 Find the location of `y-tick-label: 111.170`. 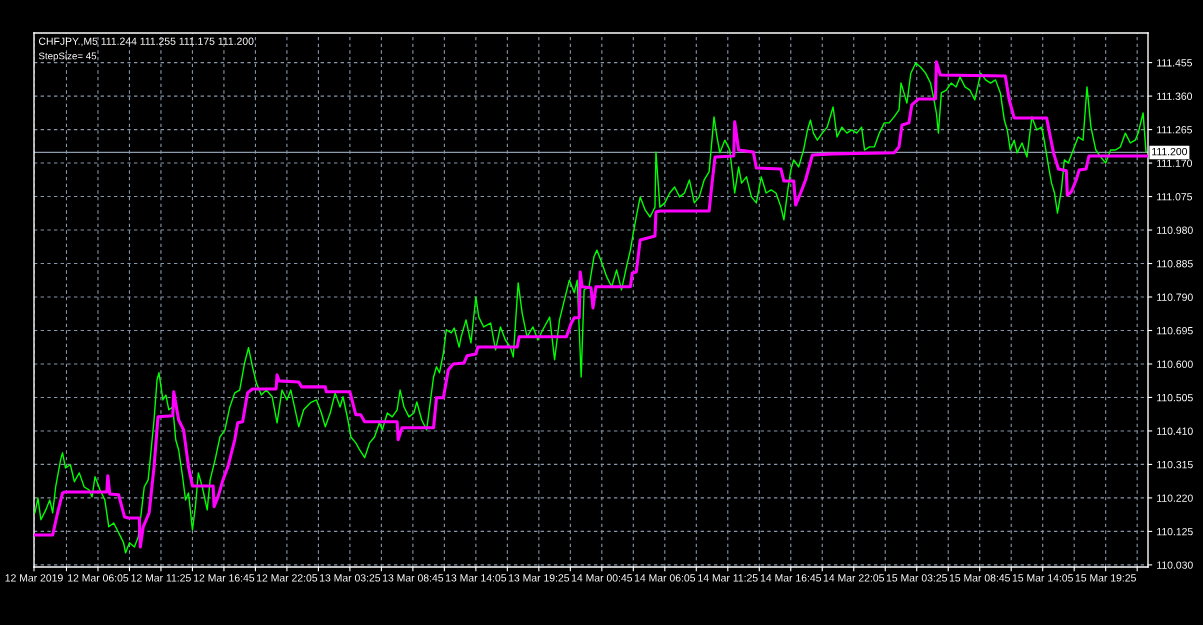

y-tick-label: 111.170 is located at coordinates (1175, 163).